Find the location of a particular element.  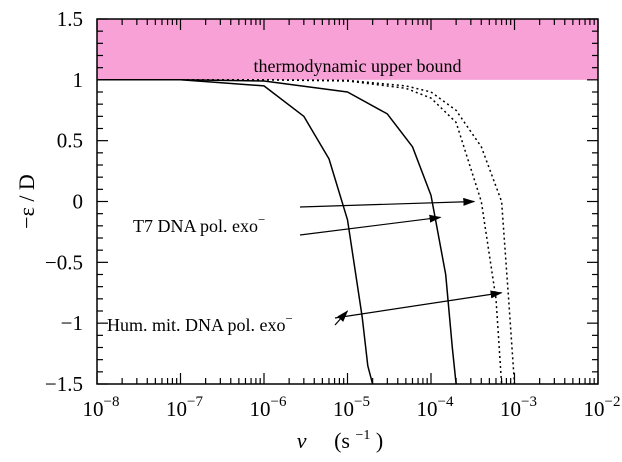

annotation-label-1: T7 DNA pol. exo− is located at coordinates (199, 224).